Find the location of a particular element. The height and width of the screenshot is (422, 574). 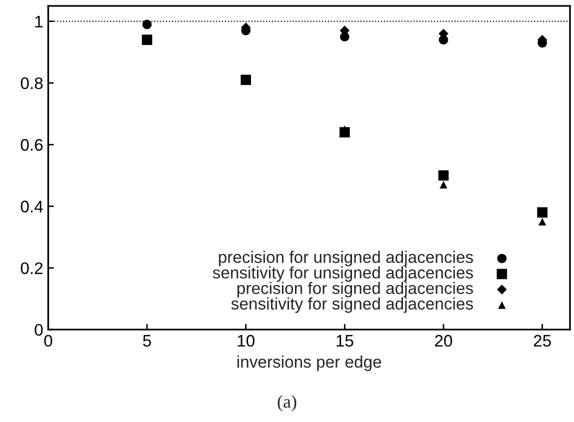

x-tick-label: 5 is located at coordinates (147, 341).